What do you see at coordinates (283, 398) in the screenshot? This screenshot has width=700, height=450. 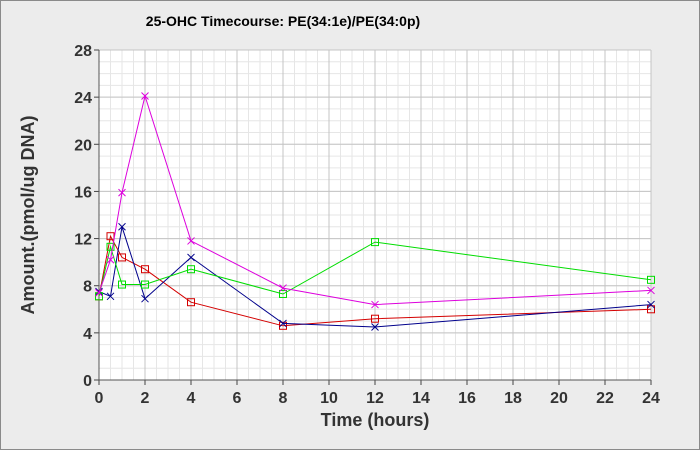 I see `x-tick-label: 8` at bounding box center [283, 398].